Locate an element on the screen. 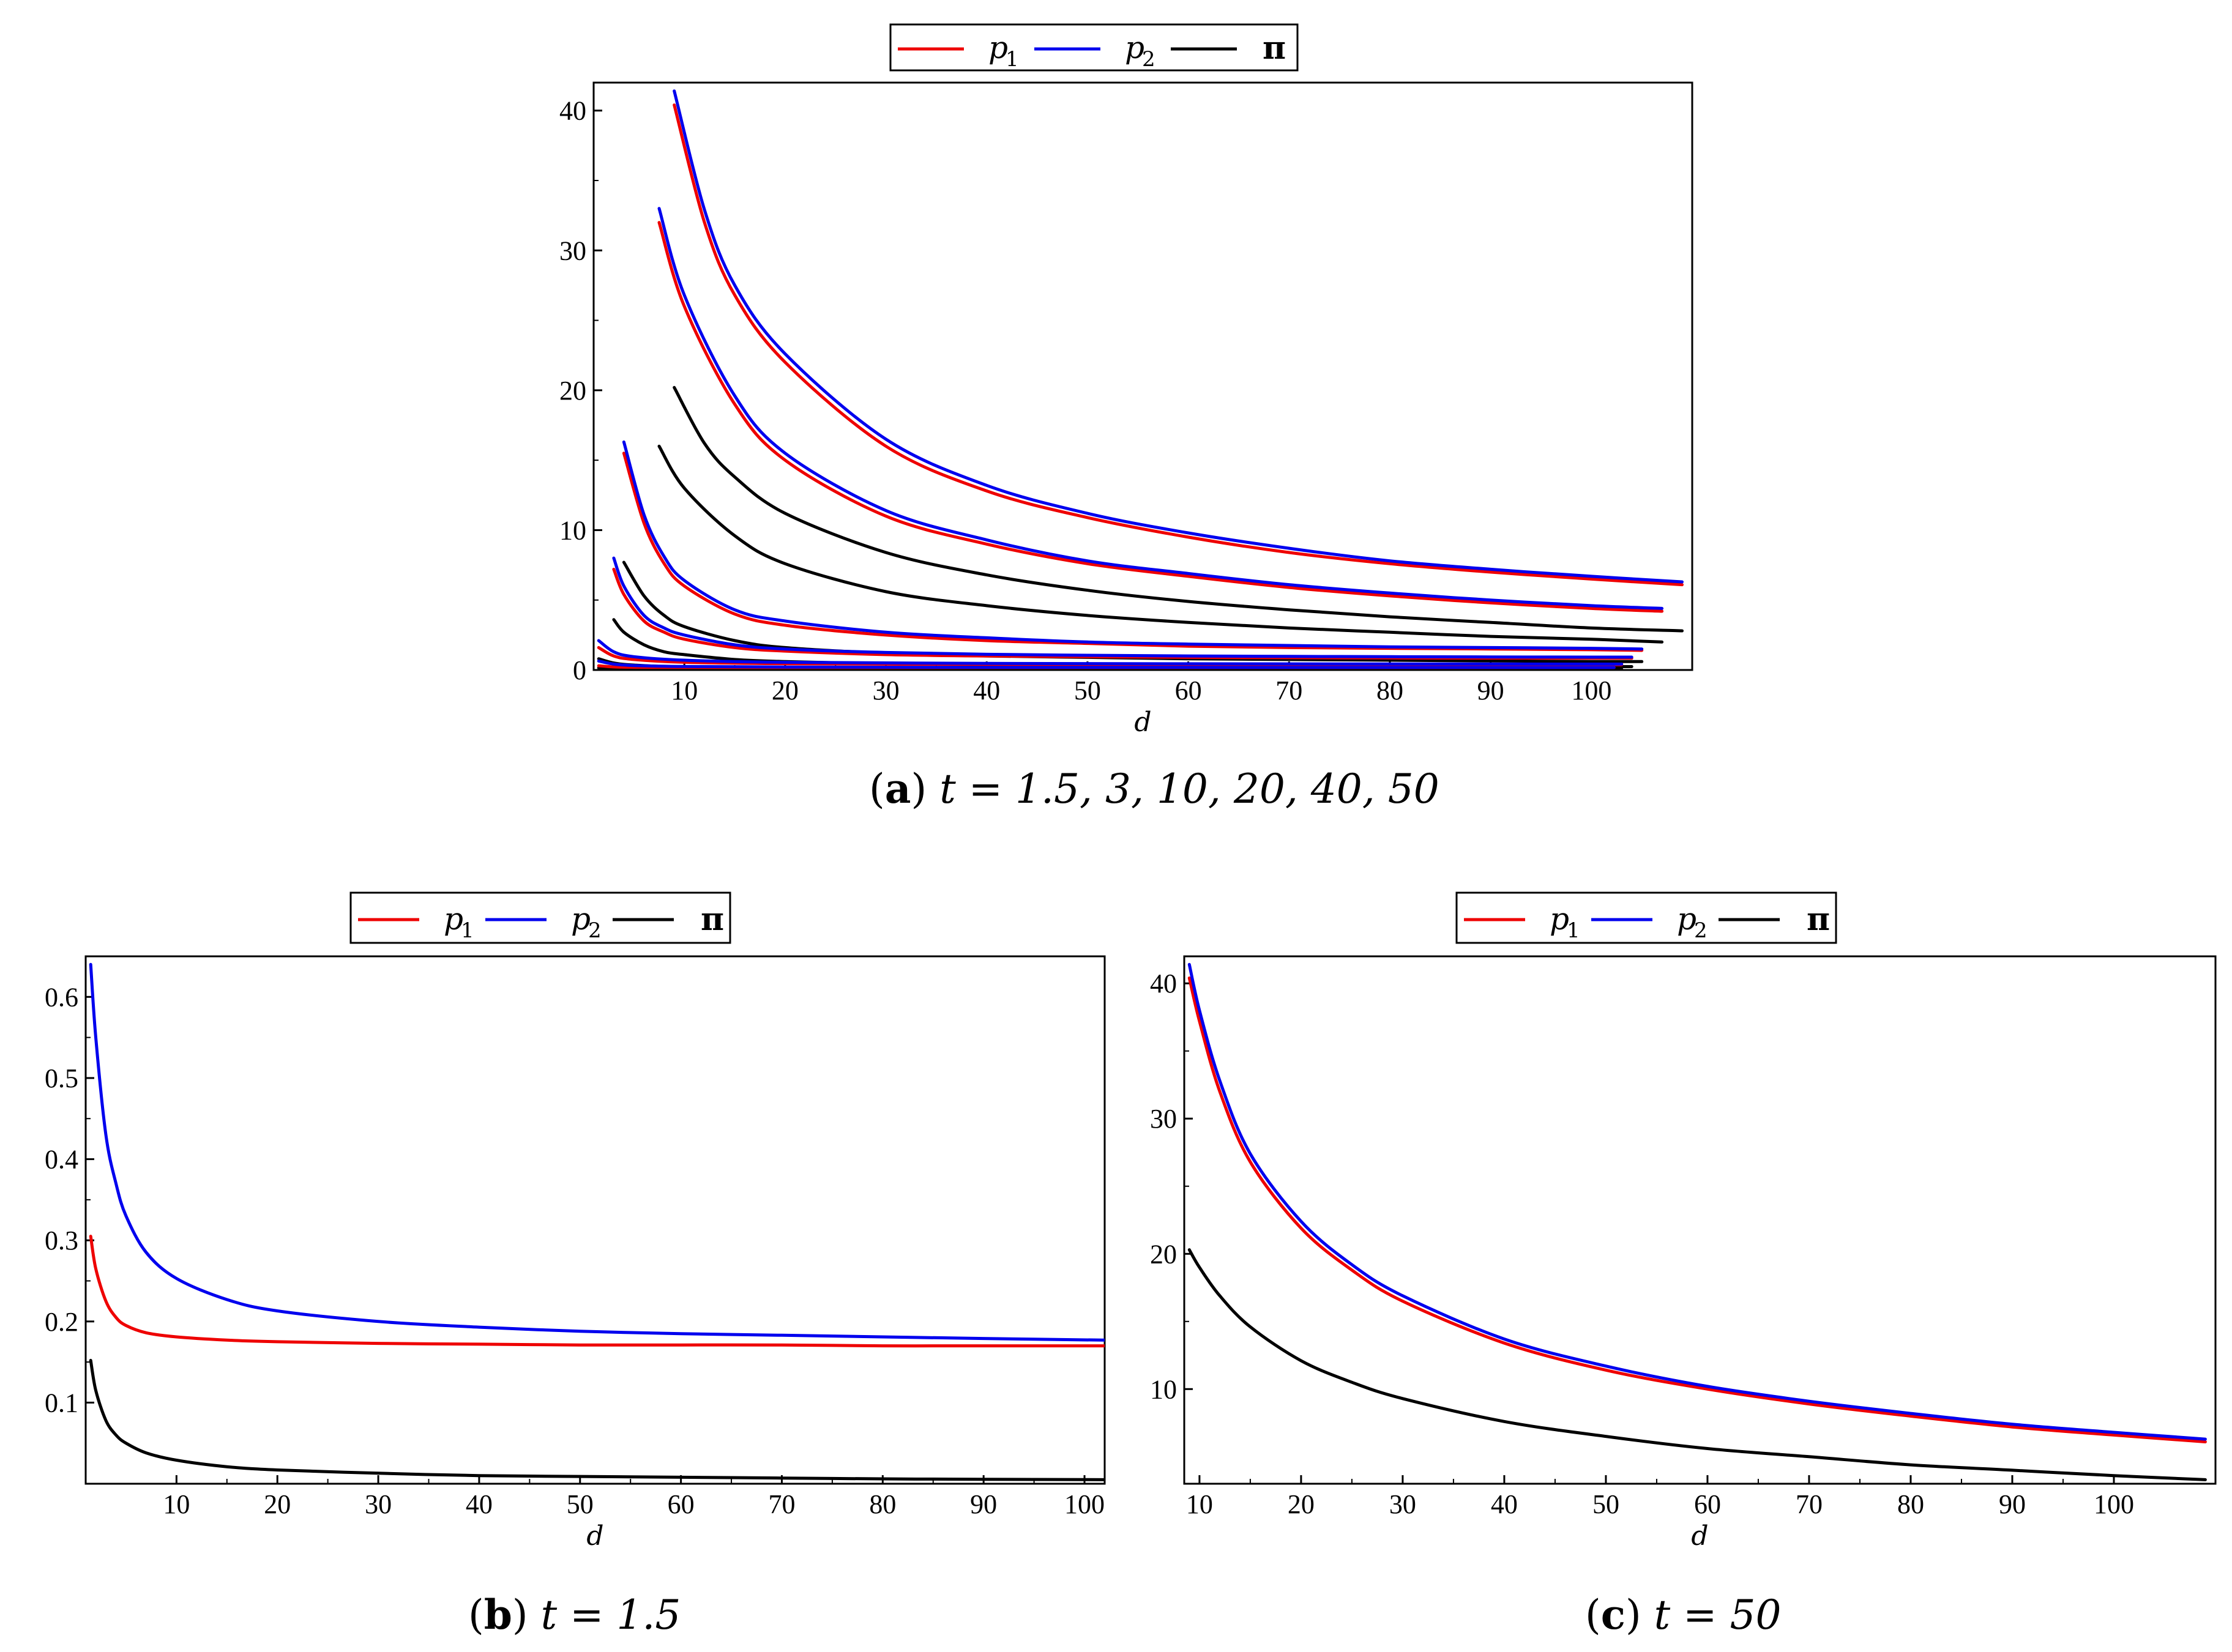 Image resolution: width=2232 pixels, height=1652 pixels. series-group-c is located at coordinates (1697, 1221).